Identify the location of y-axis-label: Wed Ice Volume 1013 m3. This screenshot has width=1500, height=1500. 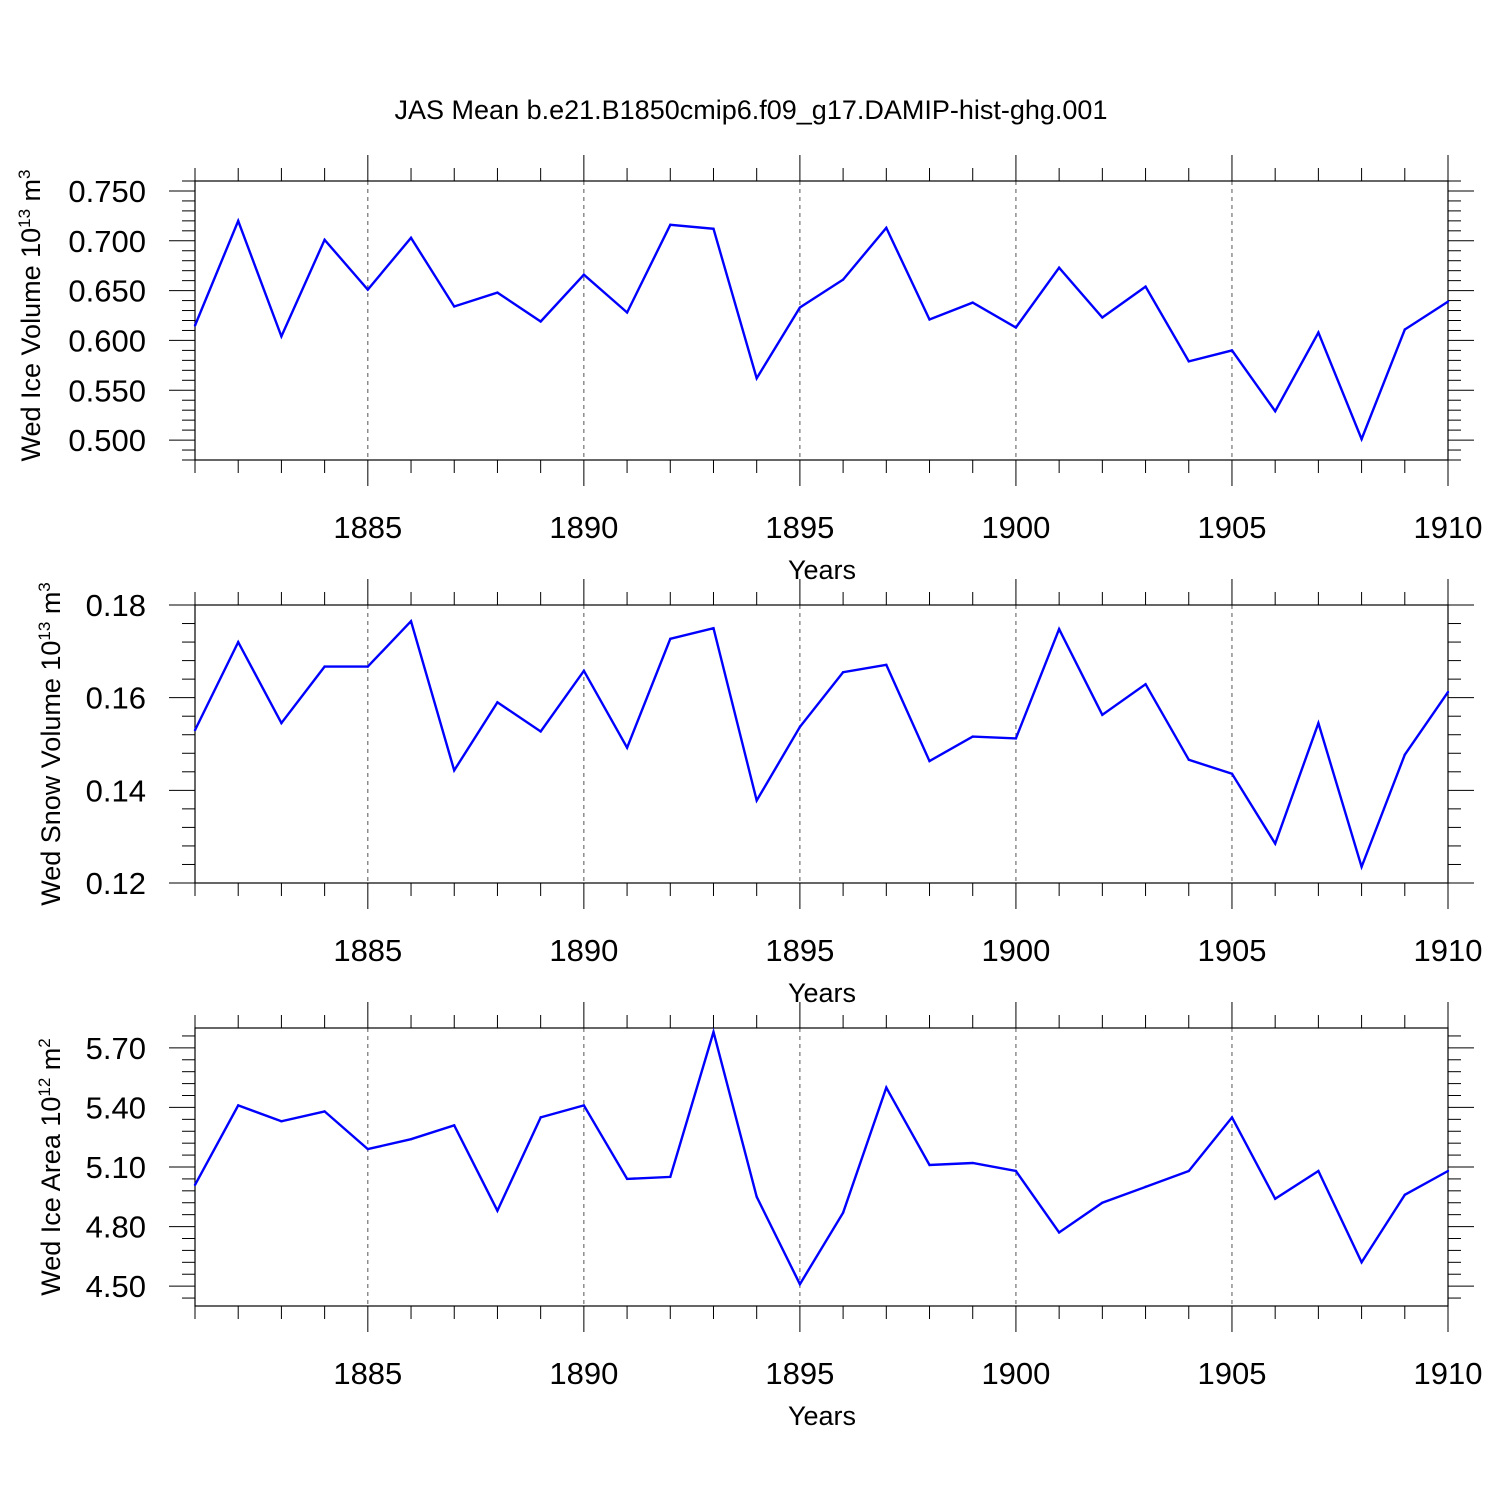
(30, 315).